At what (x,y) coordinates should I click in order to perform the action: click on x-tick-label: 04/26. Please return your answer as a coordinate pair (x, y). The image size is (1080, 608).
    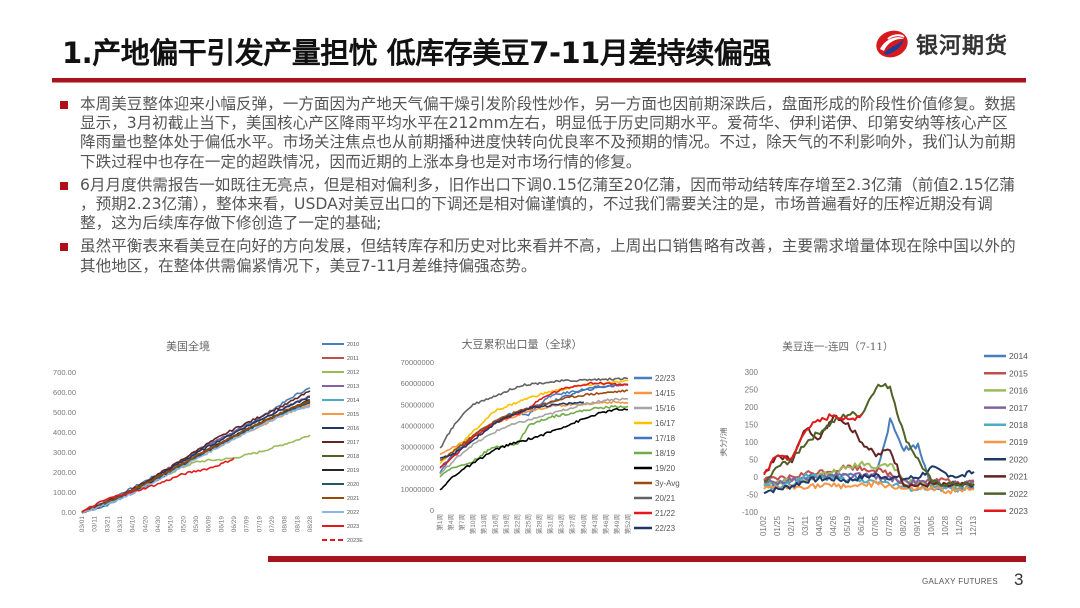
    Looking at the image, I should click on (833, 525).